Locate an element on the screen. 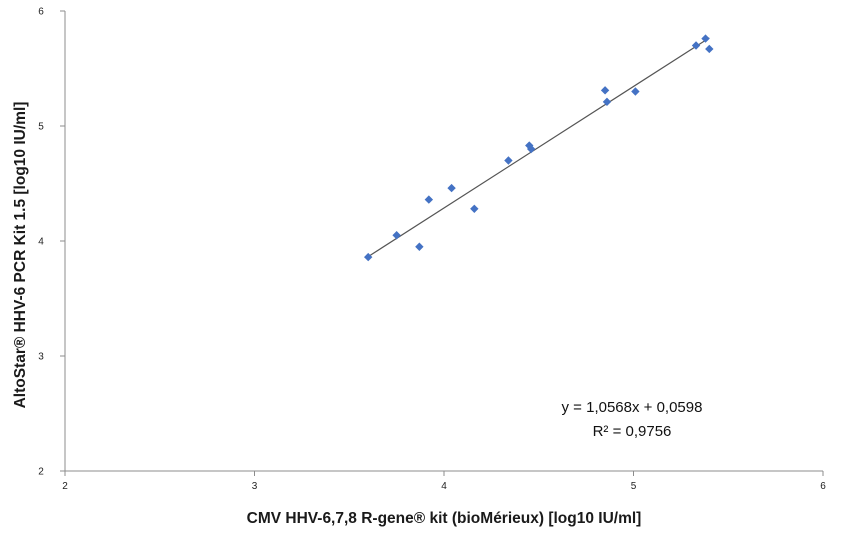  x-tick-label: 4 is located at coordinates (444, 486).